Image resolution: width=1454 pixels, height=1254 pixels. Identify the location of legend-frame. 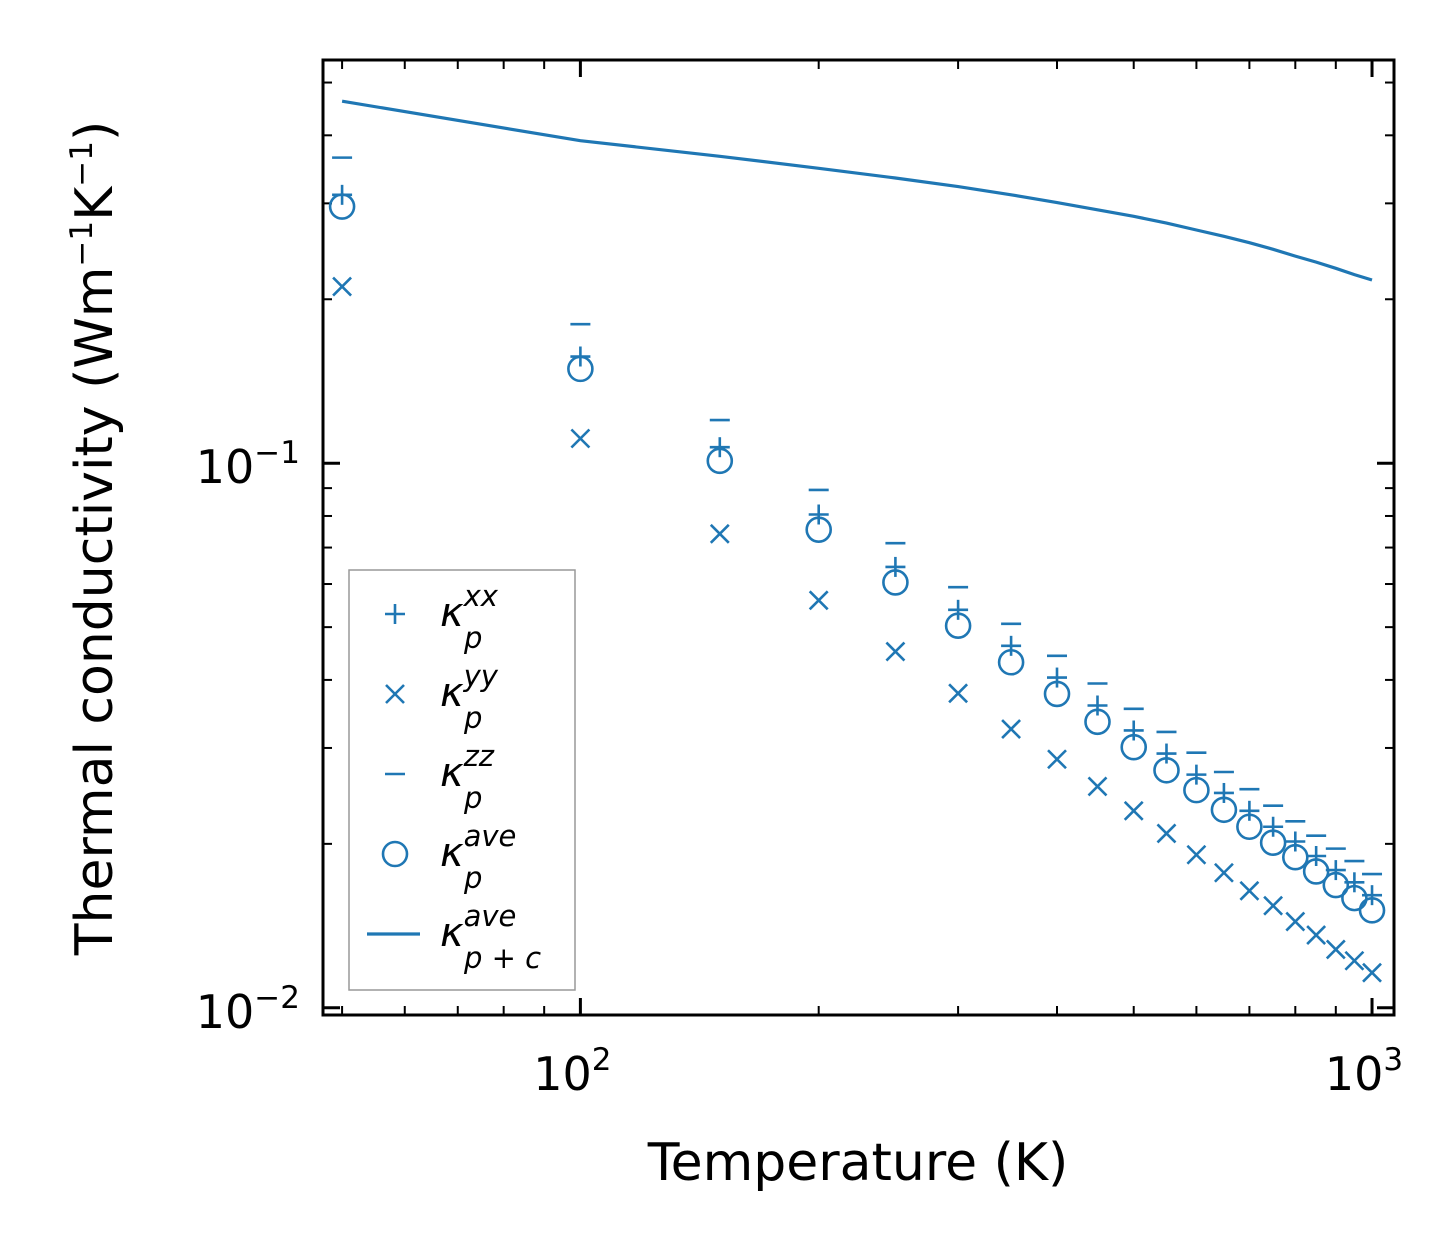
(462, 780).